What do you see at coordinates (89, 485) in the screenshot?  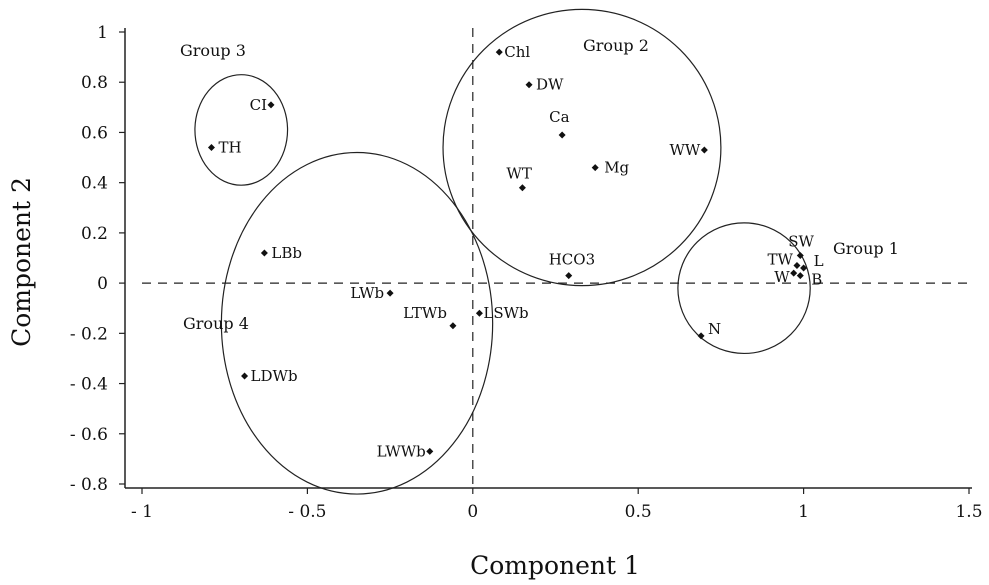 I see `y-tick-label: - 0.8` at bounding box center [89, 485].